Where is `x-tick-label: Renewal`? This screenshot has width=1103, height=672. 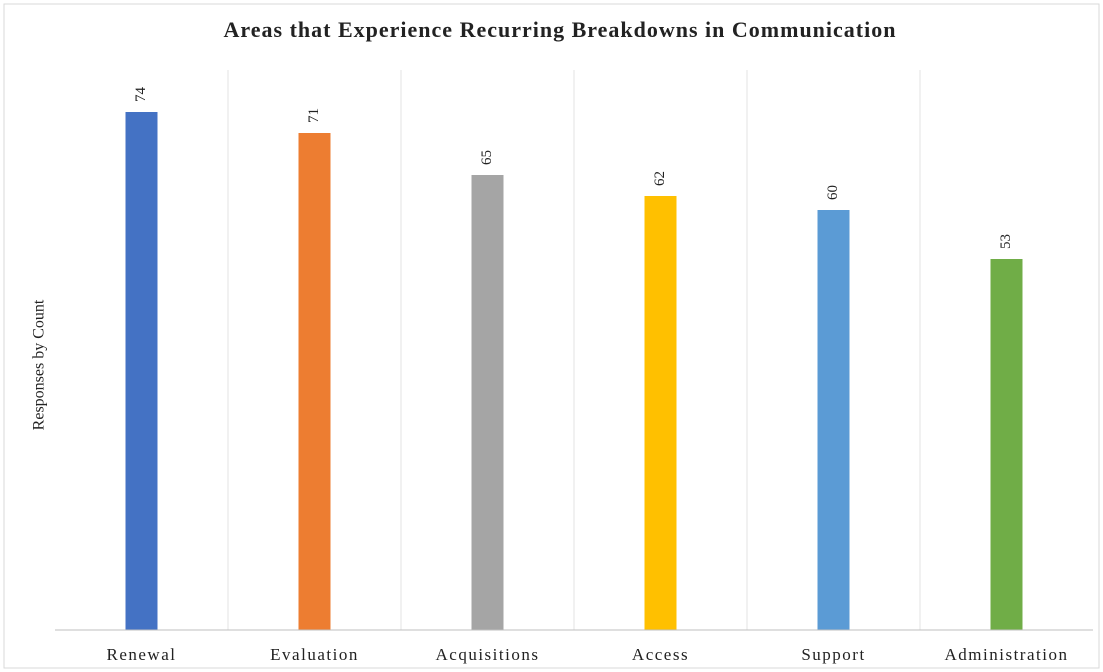 x-tick-label: Renewal is located at coordinates (142, 654).